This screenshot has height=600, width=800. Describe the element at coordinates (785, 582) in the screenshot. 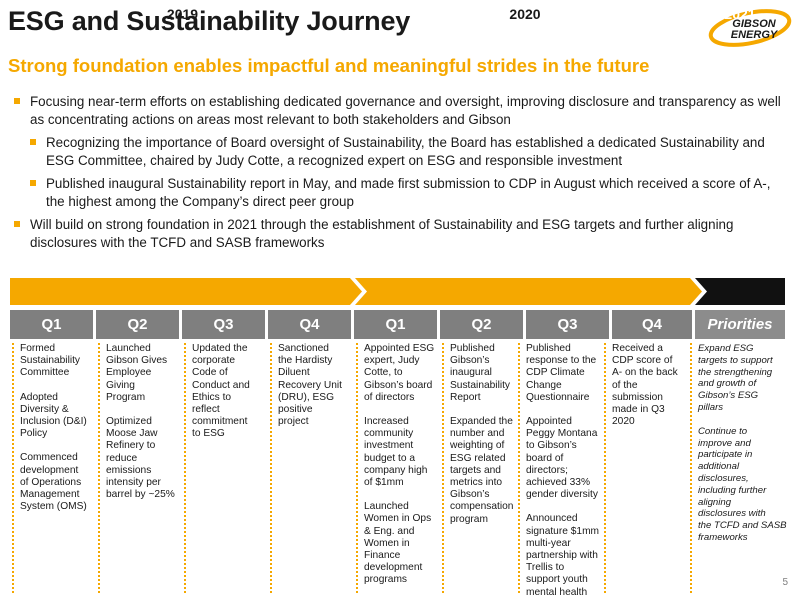

I see `page-number: 5` at that location.